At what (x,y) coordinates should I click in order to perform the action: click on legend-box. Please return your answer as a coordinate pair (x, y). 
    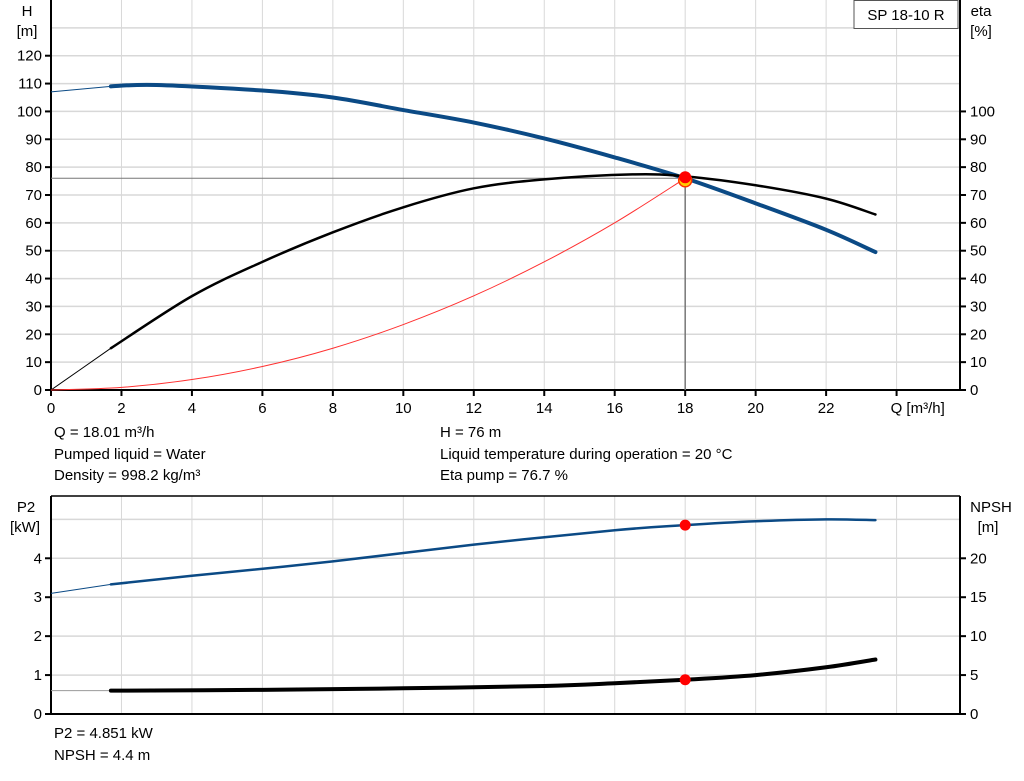
    Looking at the image, I should click on (906, 14).